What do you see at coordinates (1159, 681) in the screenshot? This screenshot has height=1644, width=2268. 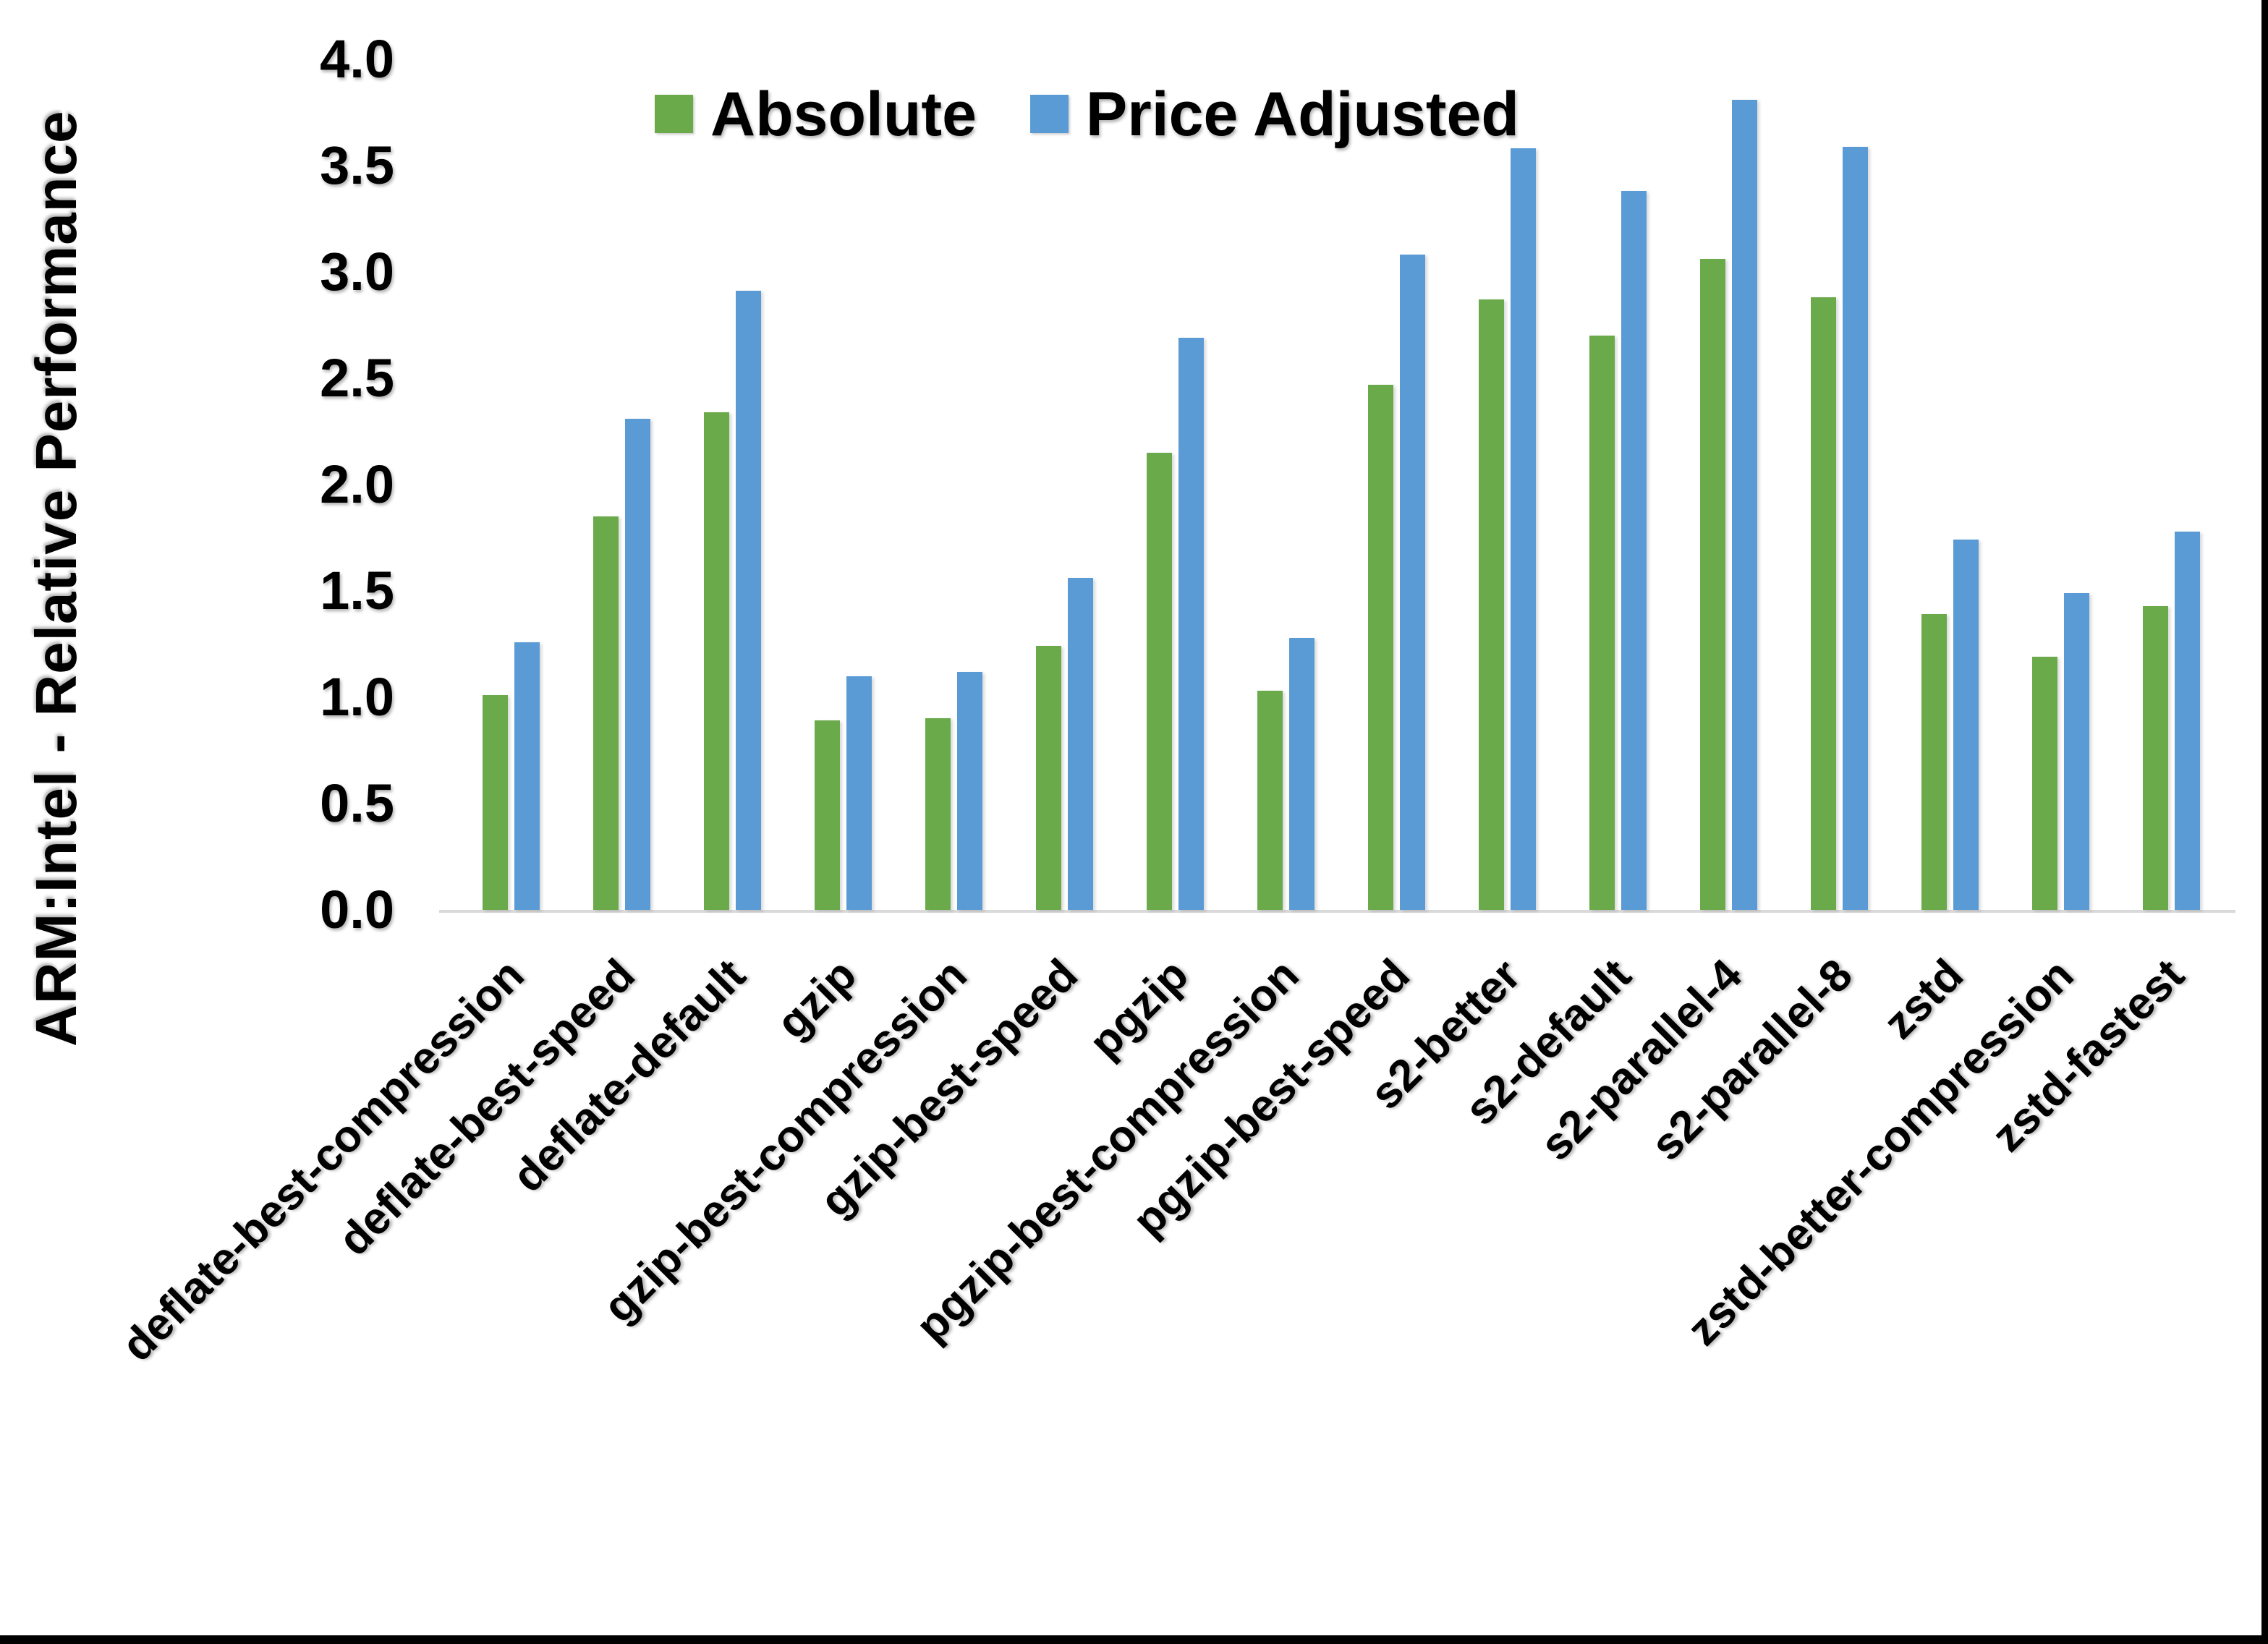 I see `bar-absolute-pgzip` at bounding box center [1159, 681].